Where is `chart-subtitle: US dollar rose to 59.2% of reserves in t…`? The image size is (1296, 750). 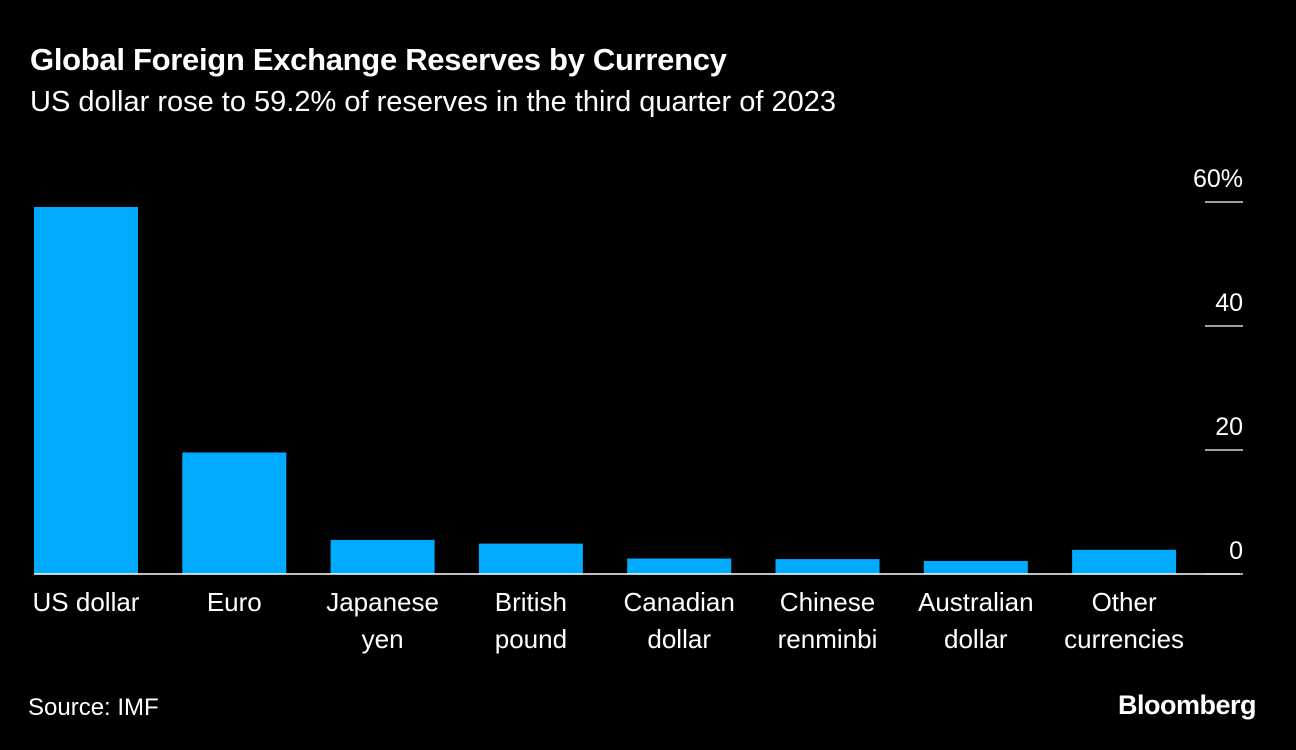 chart-subtitle: US dollar rose to 59.2% of reserves in t… is located at coordinates (433, 102).